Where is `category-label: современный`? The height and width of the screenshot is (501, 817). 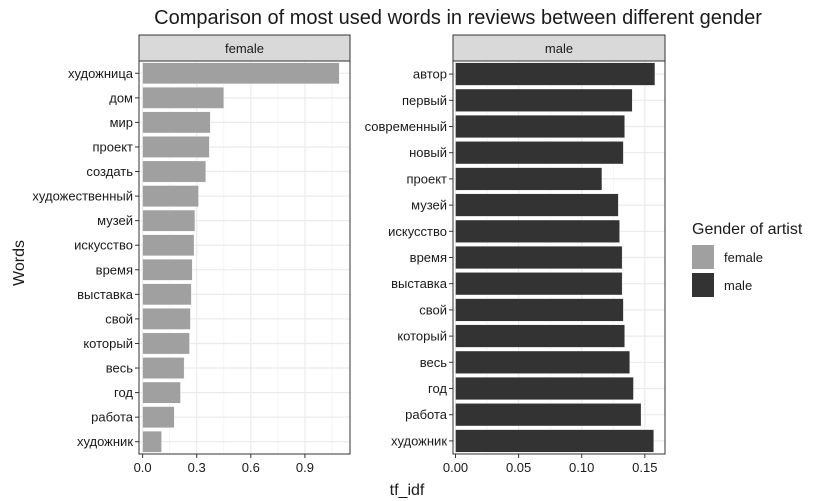 category-label: современный is located at coordinates (406, 126).